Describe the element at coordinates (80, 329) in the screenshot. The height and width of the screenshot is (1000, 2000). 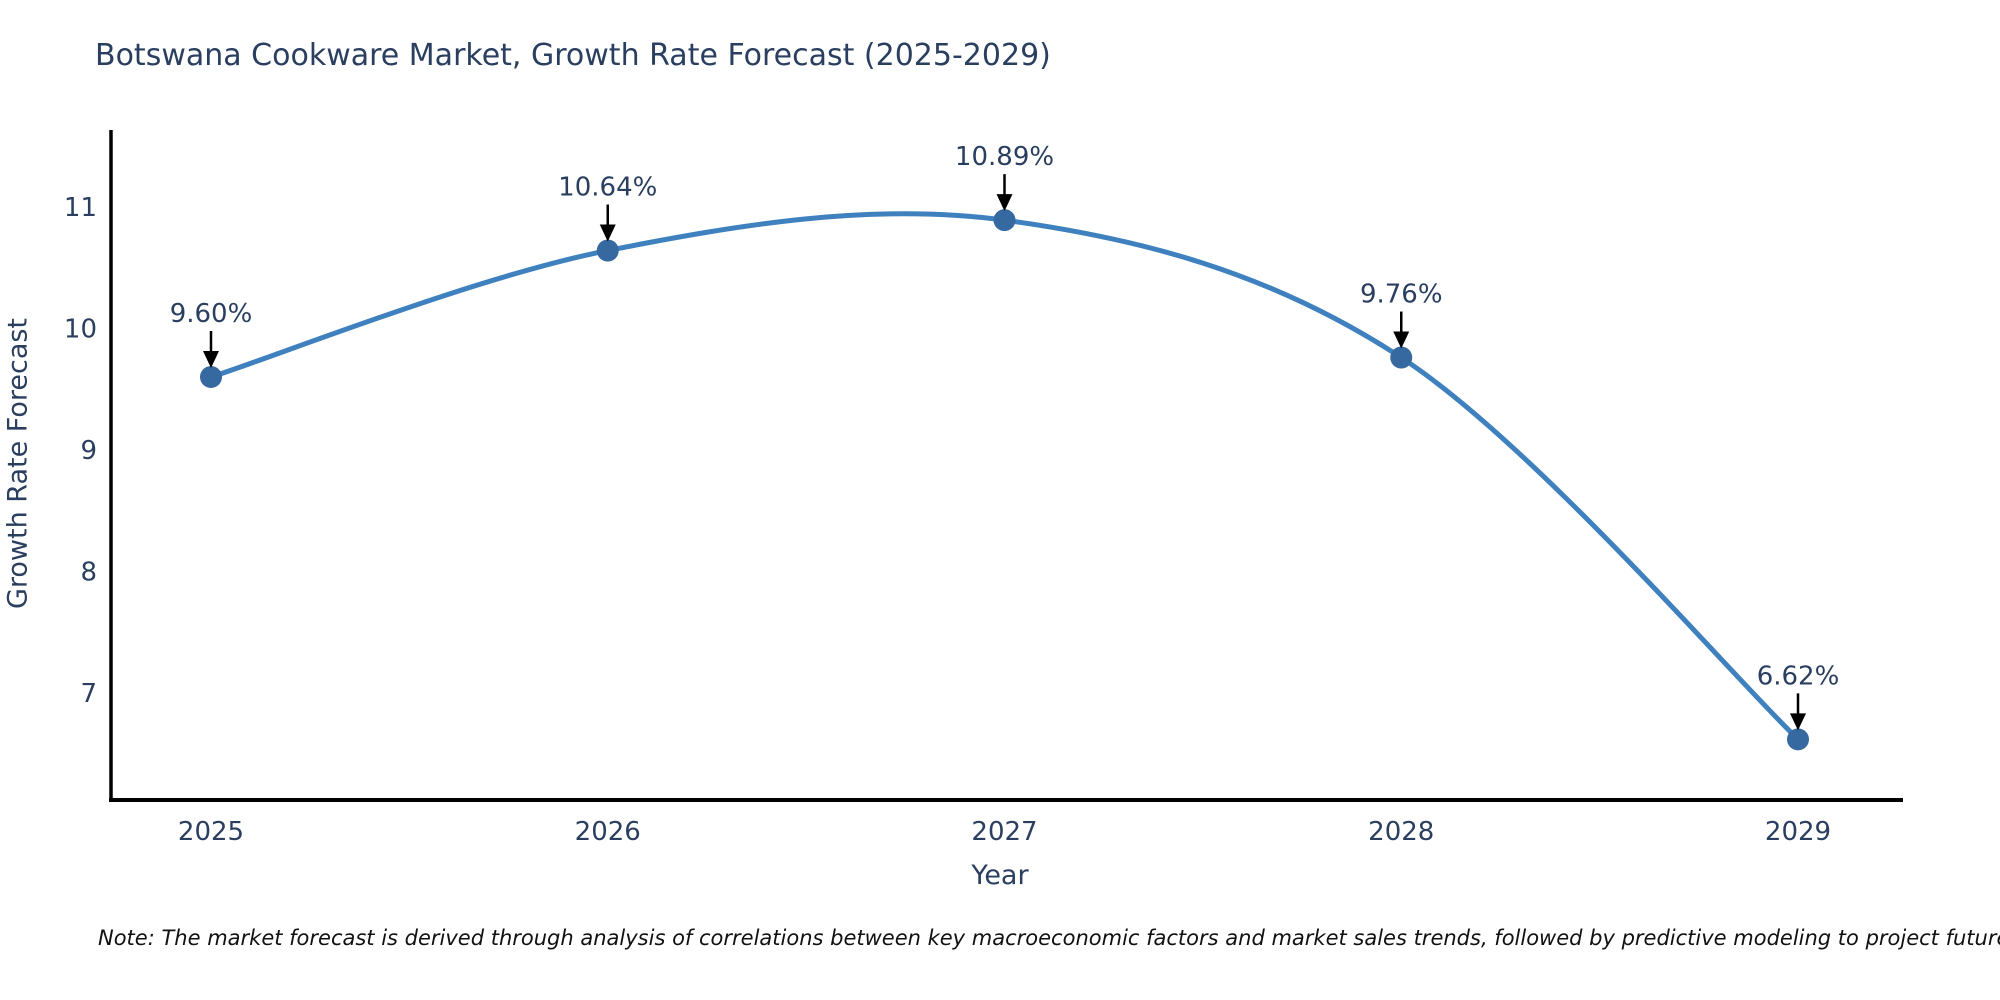
I see `y-tick-label: 10` at that location.